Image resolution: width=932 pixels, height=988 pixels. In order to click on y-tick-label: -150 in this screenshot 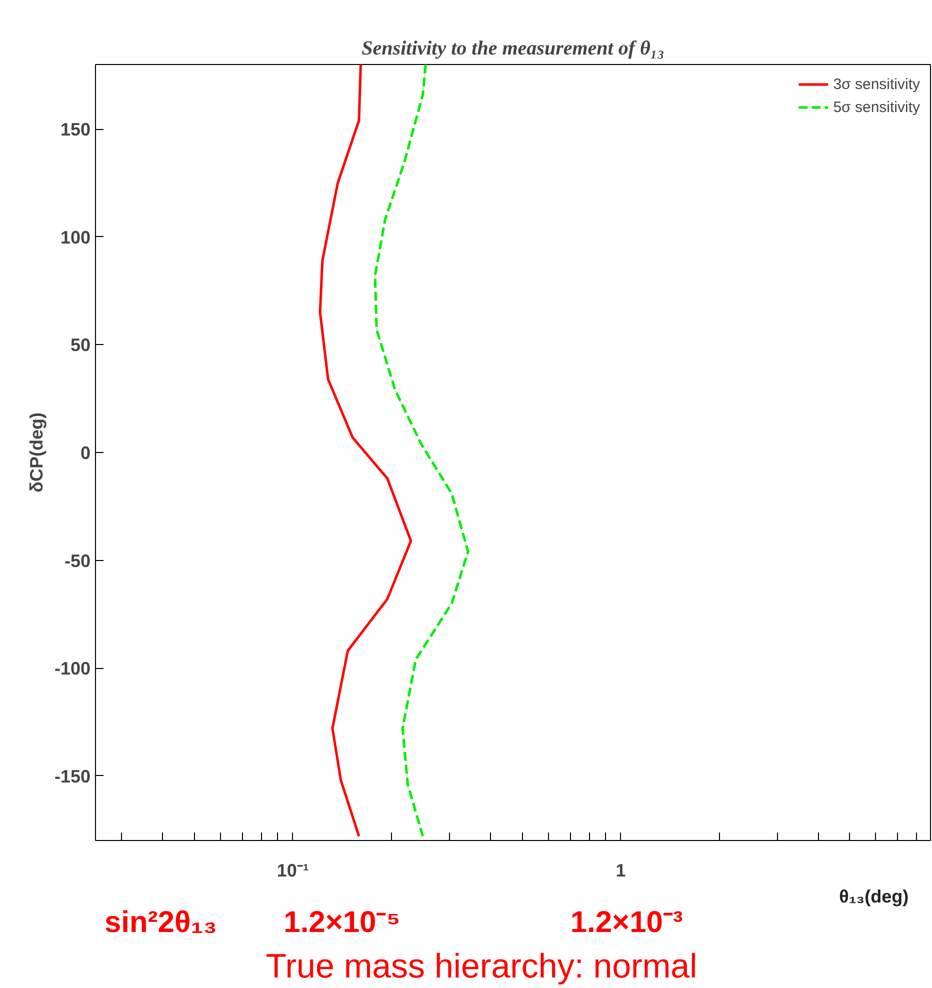, I will do `click(72, 776)`.